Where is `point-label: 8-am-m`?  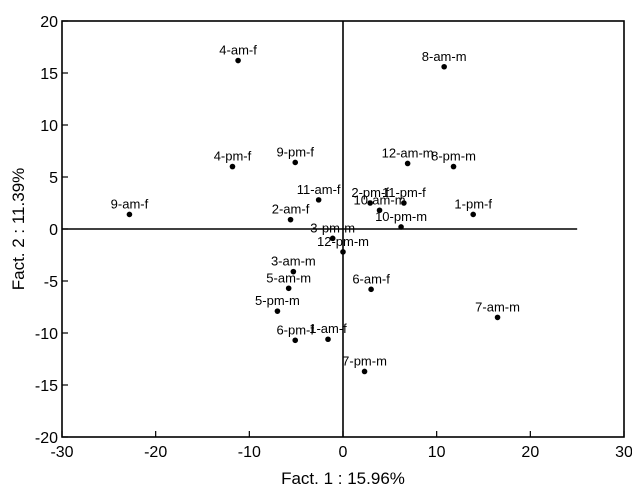
point-label: 8-am-m is located at coordinates (444, 56).